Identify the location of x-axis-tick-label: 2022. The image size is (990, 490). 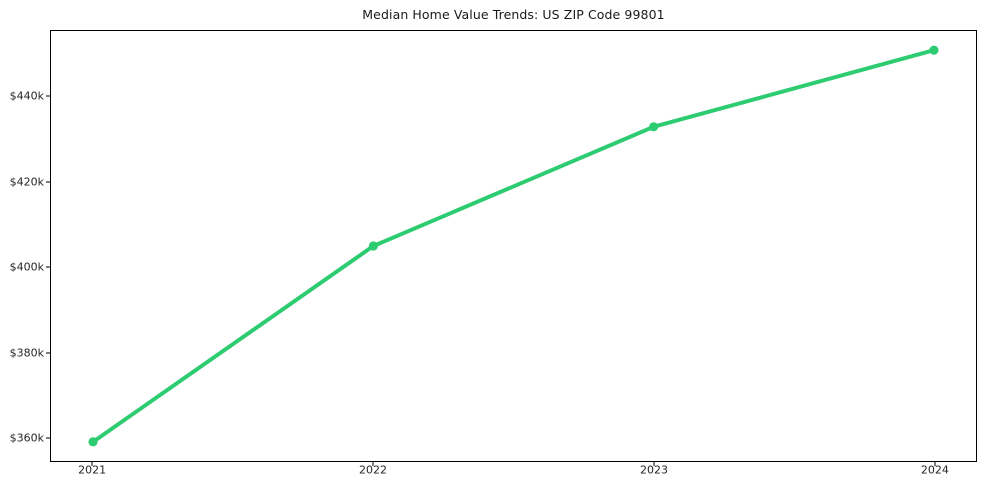
(373, 470).